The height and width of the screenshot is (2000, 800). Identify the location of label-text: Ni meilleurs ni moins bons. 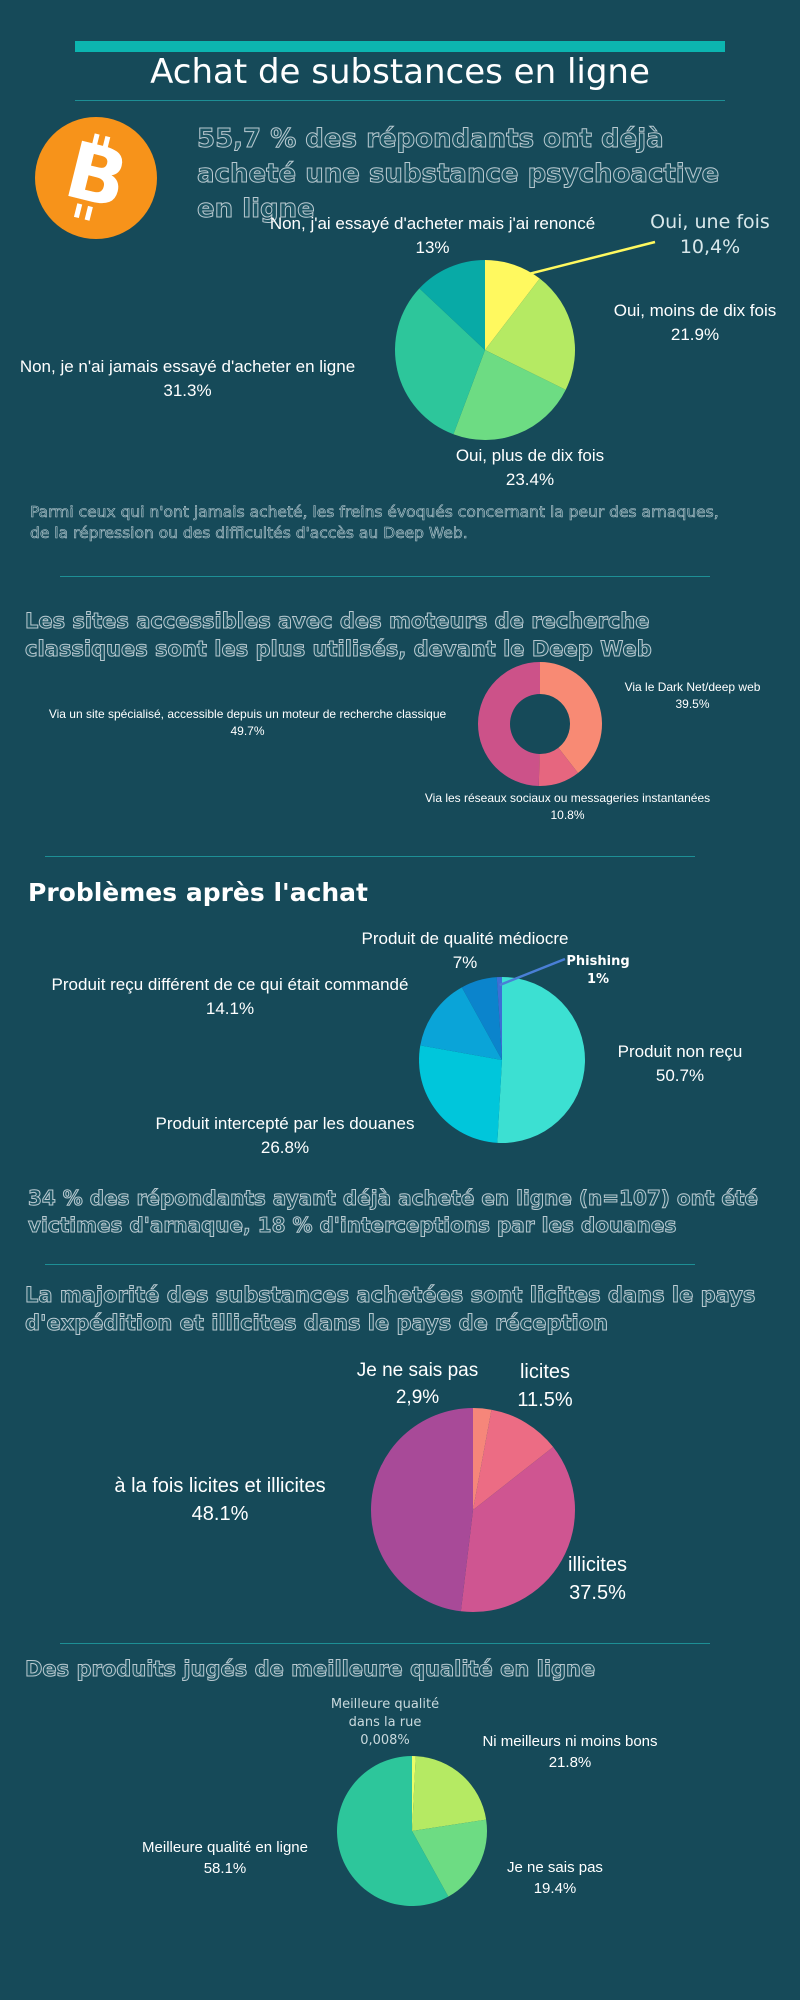
(570, 1741).